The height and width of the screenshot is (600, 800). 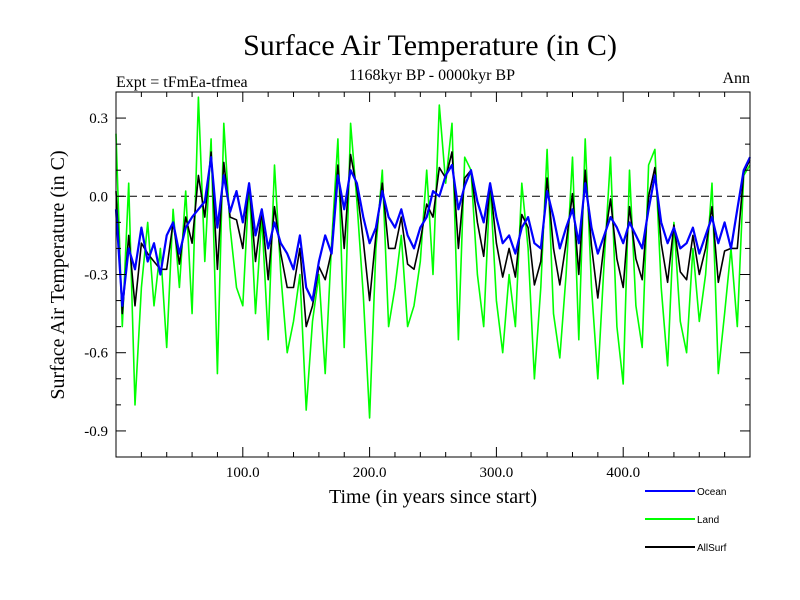 I want to click on chart-title: Surface Air Temperature (in C), so click(x=430, y=45).